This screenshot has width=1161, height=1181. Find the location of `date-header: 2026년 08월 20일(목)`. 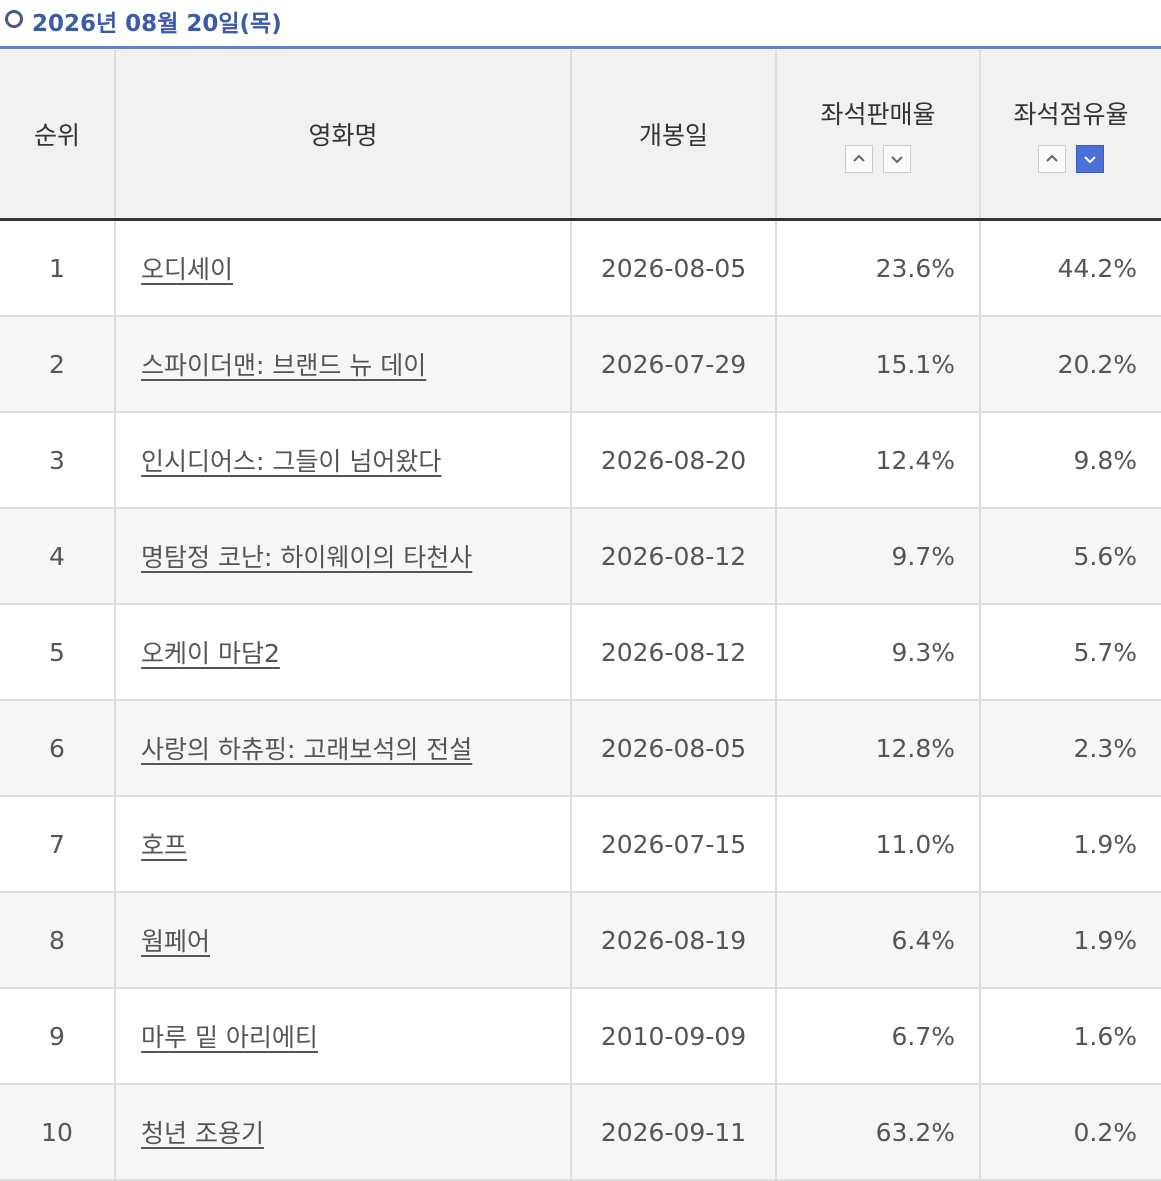

date-header: 2026년 08월 20일(목) is located at coordinates (580, 23).